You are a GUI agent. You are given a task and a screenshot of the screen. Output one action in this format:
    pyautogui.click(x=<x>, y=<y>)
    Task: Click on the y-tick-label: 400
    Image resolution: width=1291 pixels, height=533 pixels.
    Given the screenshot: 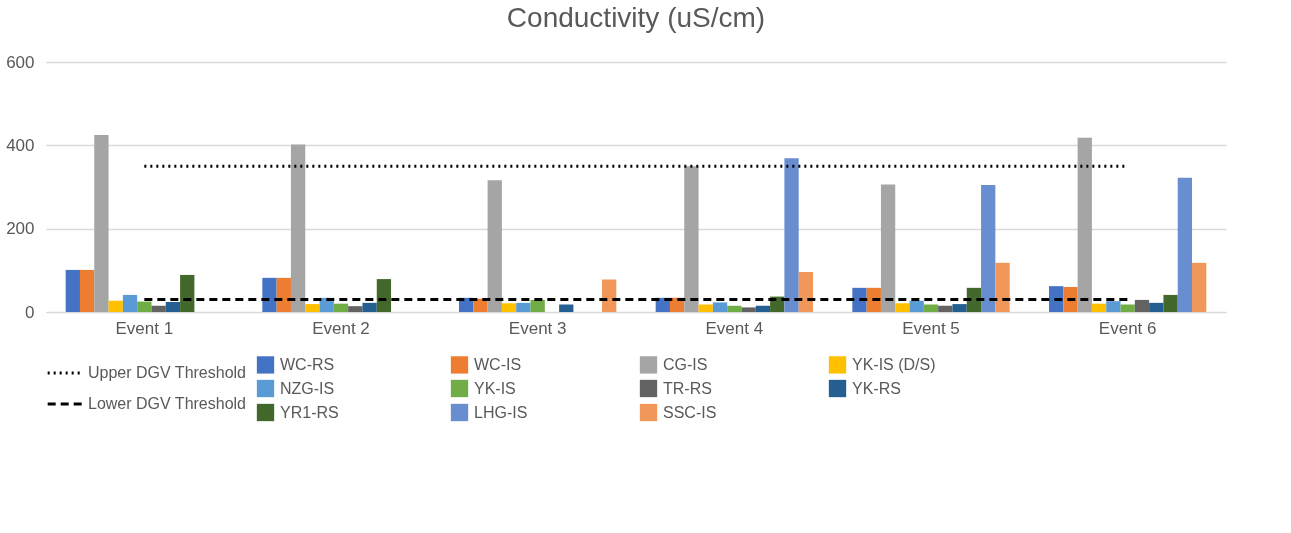 What is the action you would take?
    pyautogui.click(x=20, y=145)
    